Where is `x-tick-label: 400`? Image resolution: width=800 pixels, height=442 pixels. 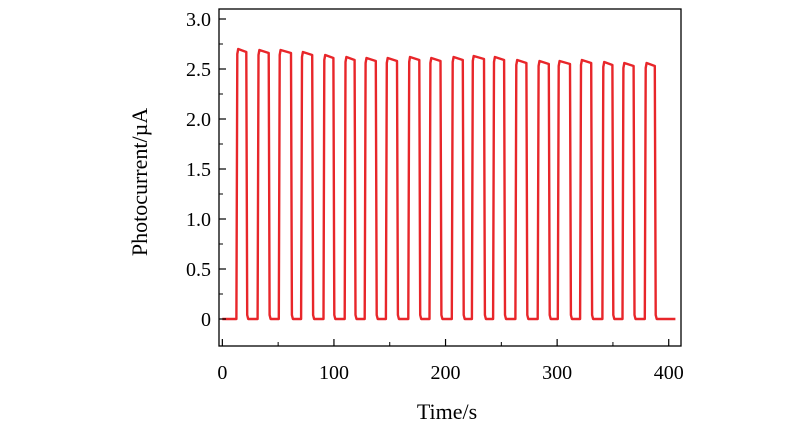
x-tick-label: 400 is located at coordinates (669, 373).